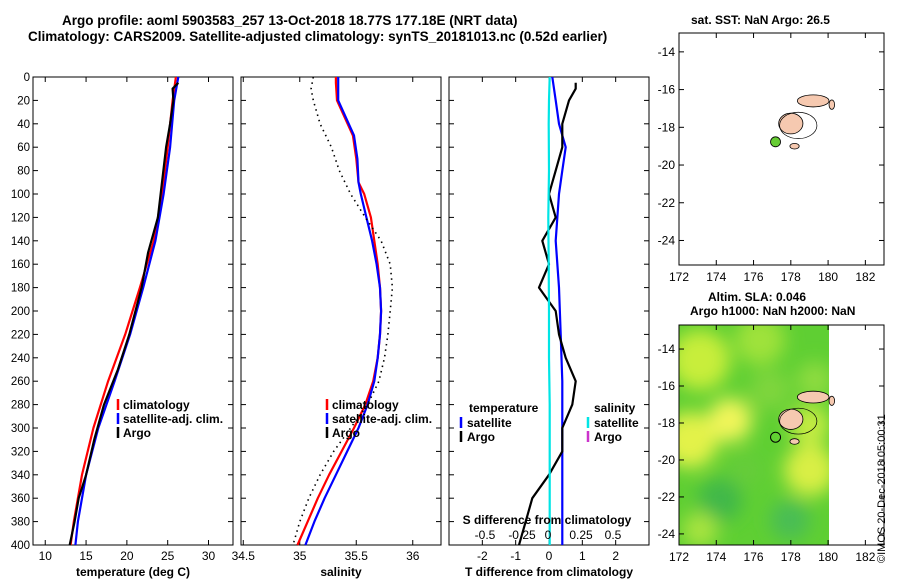 The height and width of the screenshot is (580, 900). I want to click on salinity-diff-tick-label: -0.25, so click(522, 535).